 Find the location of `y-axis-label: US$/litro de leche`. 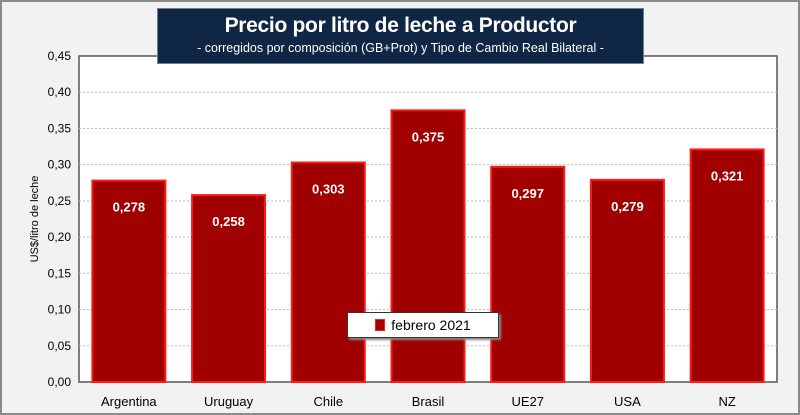

y-axis-label: US$/litro de leche is located at coordinates (35, 219).